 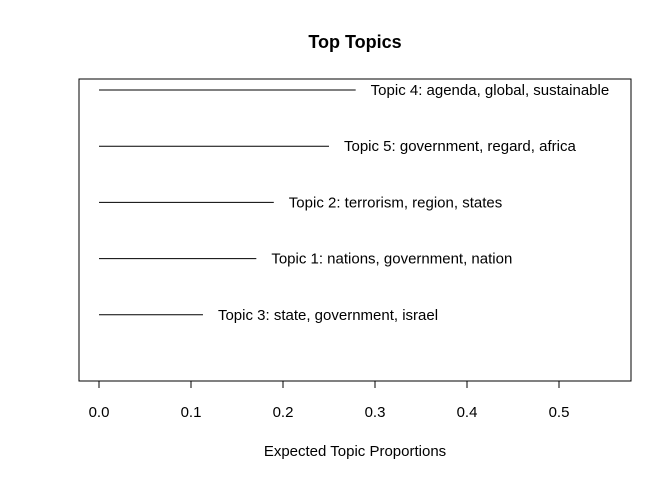 I want to click on x-axis-label: Expected Topic Proportions, so click(x=355, y=451).